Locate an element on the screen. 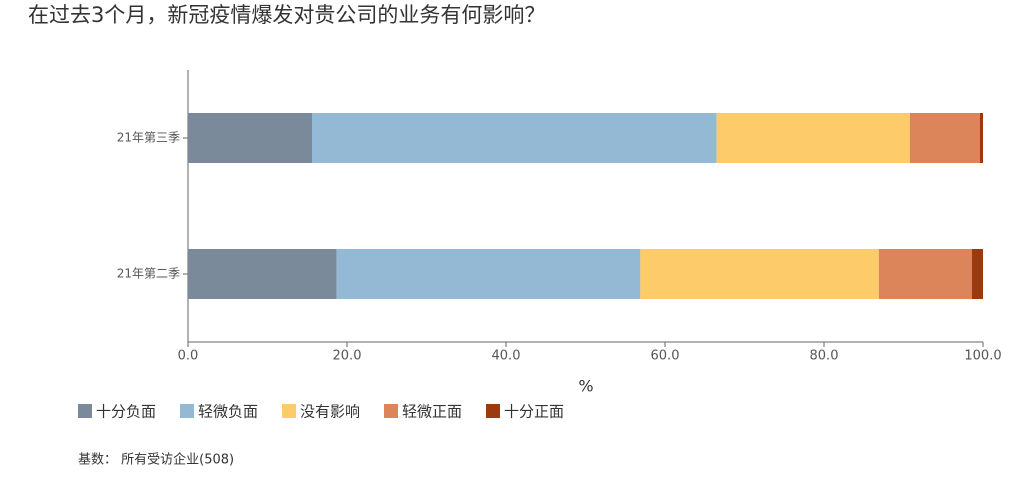 The image size is (1021, 493). legend-label: 没有影响 is located at coordinates (330, 412).